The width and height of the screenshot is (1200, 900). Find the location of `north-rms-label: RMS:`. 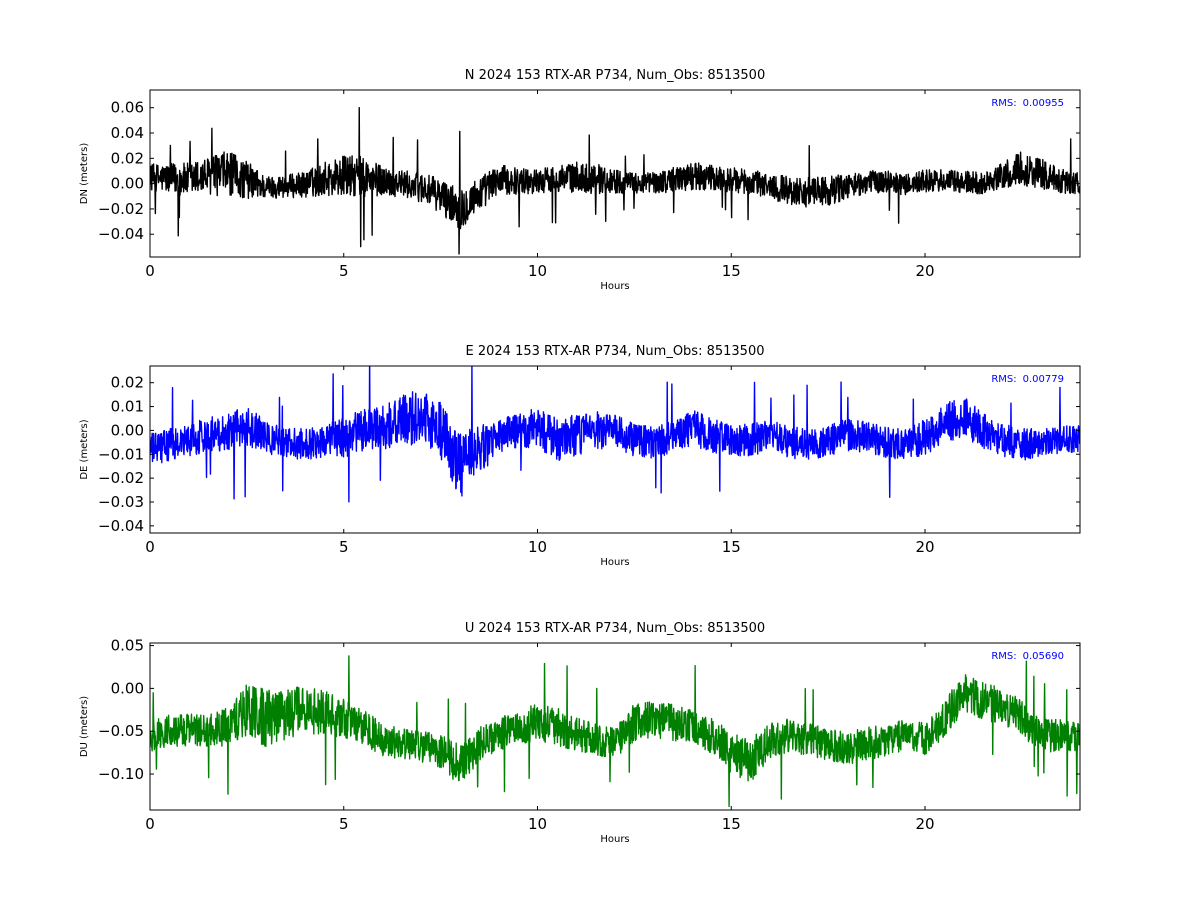

north-rms-label: RMS: is located at coordinates (1003, 103).